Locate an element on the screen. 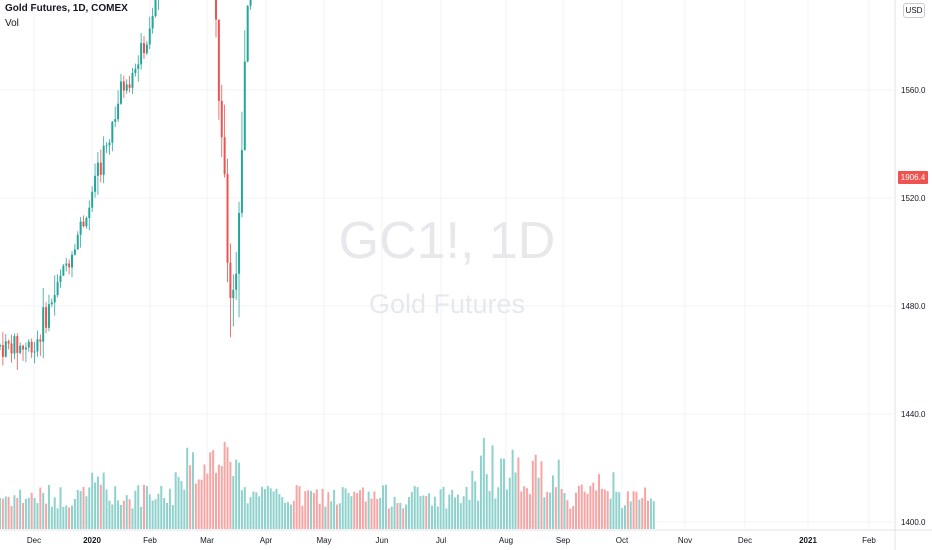 The width and height of the screenshot is (932, 550). watermark-symbol: GC1!, 1D is located at coordinates (447, 241).